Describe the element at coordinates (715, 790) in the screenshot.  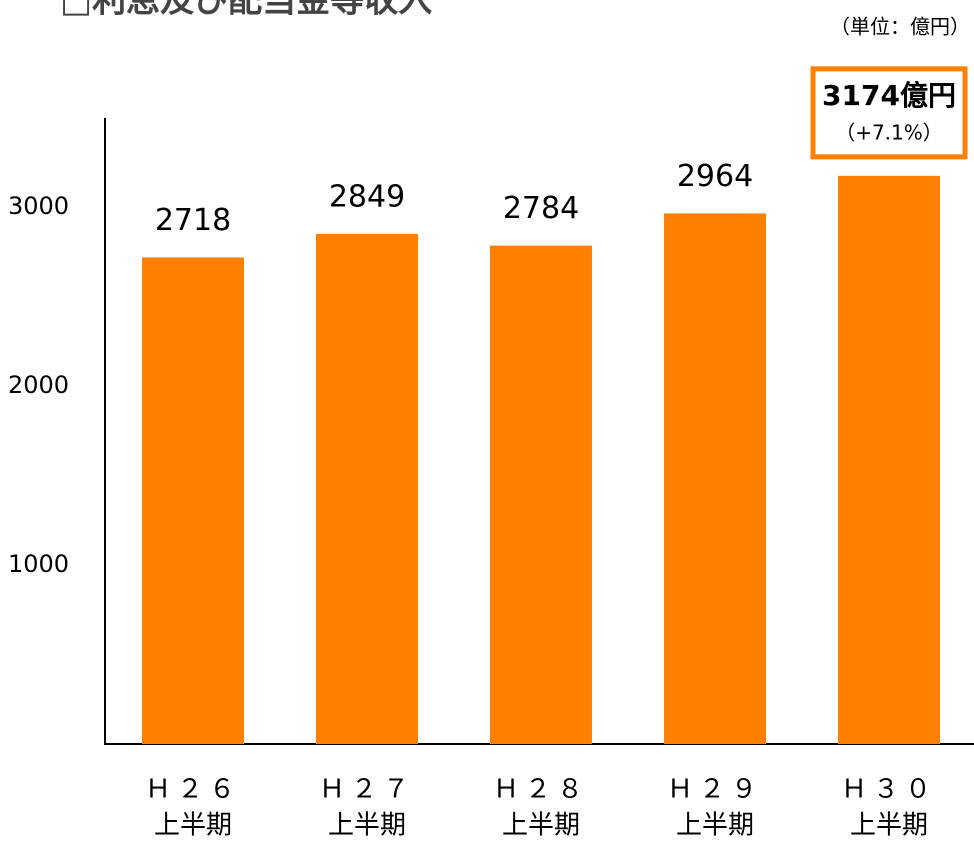
I see `x-tick-label: Ｈ２９` at that location.